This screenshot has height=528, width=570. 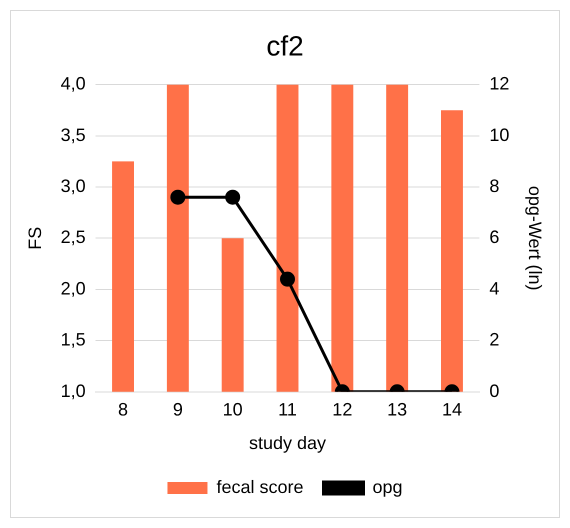 What do you see at coordinates (73, 288) in the screenshot?
I see `y-tick-label: 2,0` at bounding box center [73, 288].